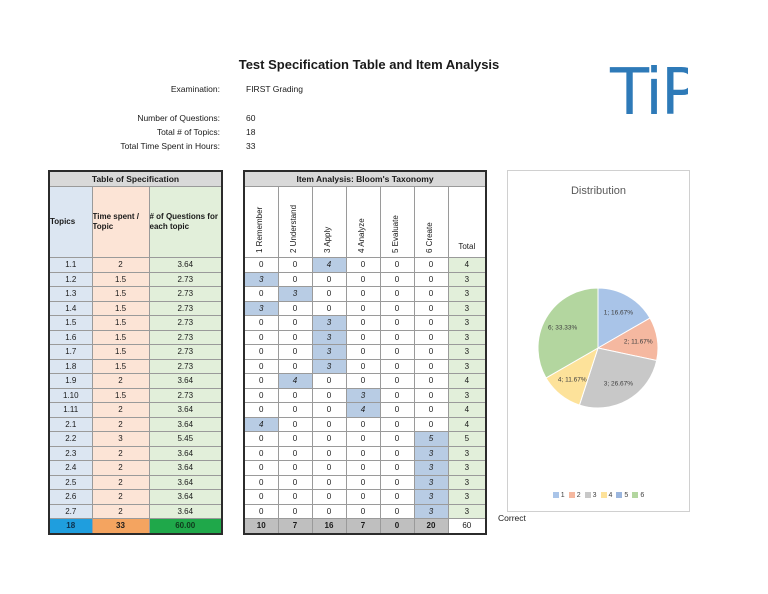 This screenshot has height=594, width=768. What do you see at coordinates (70, 526) in the screenshot?
I see `spec-total-topics: 18` at bounding box center [70, 526].